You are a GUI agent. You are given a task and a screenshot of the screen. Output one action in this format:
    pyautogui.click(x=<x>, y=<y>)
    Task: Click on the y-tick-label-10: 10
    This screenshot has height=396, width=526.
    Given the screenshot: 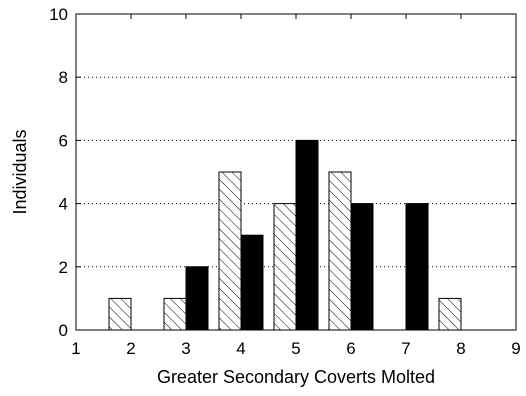 What is the action you would take?
    pyautogui.click(x=58, y=14)
    